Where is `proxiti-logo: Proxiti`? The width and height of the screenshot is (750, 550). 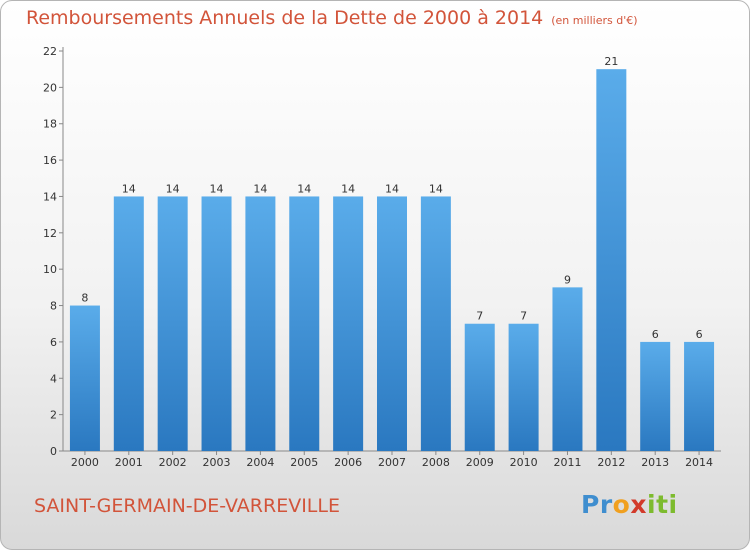
proxiti-logo: Proxiti is located at coordinates (629, 504).